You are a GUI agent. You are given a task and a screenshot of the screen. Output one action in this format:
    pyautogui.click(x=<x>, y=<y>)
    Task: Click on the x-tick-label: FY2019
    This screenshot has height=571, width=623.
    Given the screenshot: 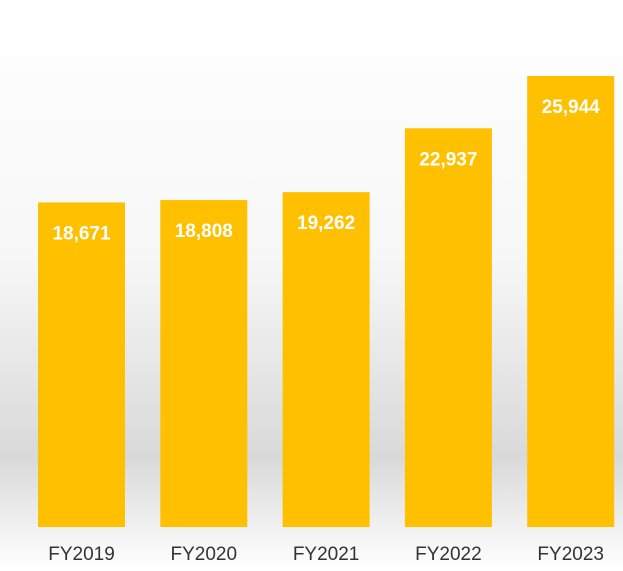 What is the action you would take?
    pyautogui.click(x=81, y=554)
    